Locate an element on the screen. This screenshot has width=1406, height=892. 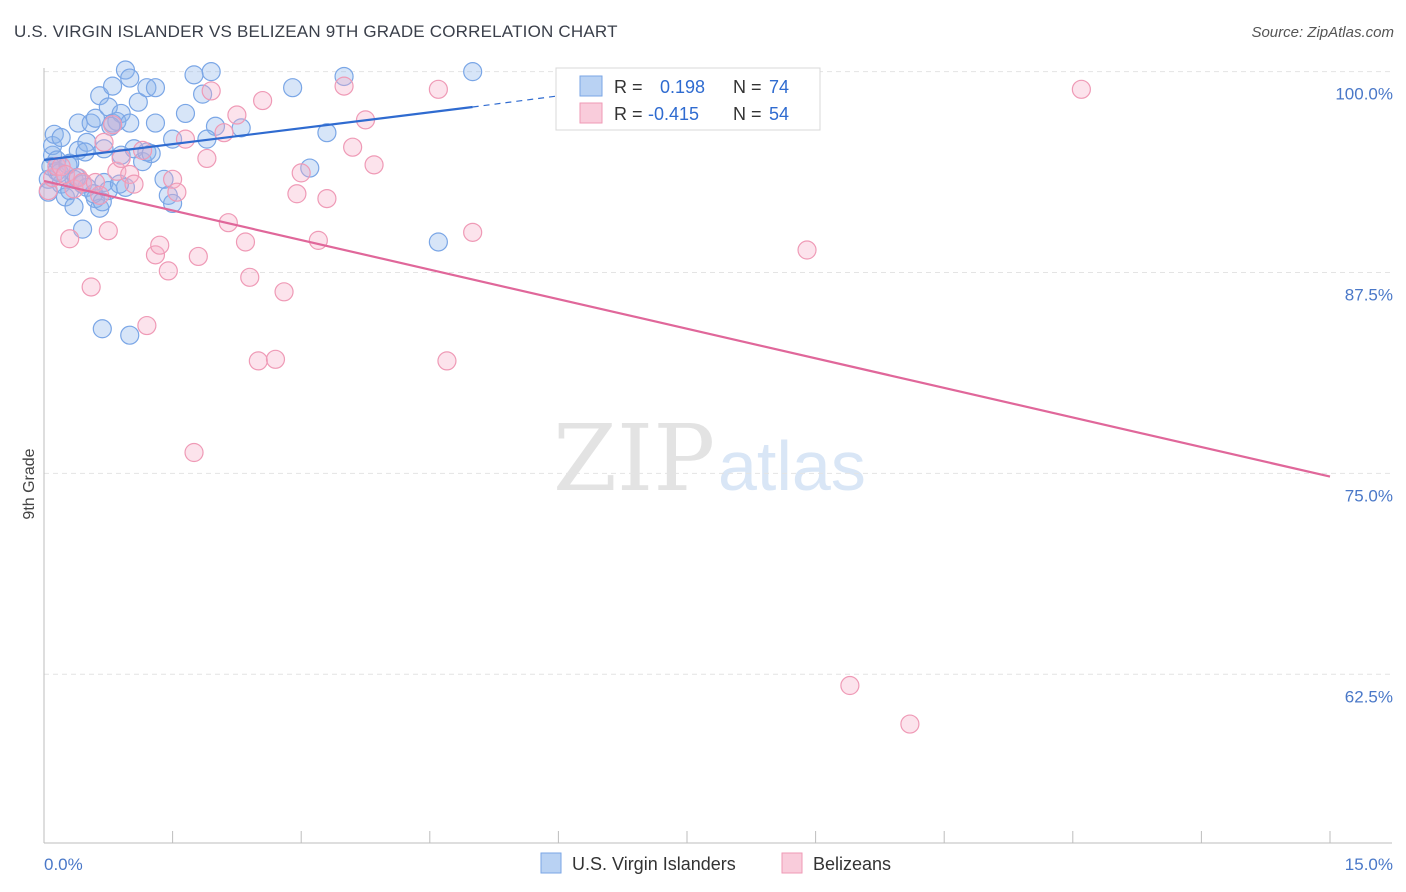
legend-swatch-pink is located at coordinates (591, 113).